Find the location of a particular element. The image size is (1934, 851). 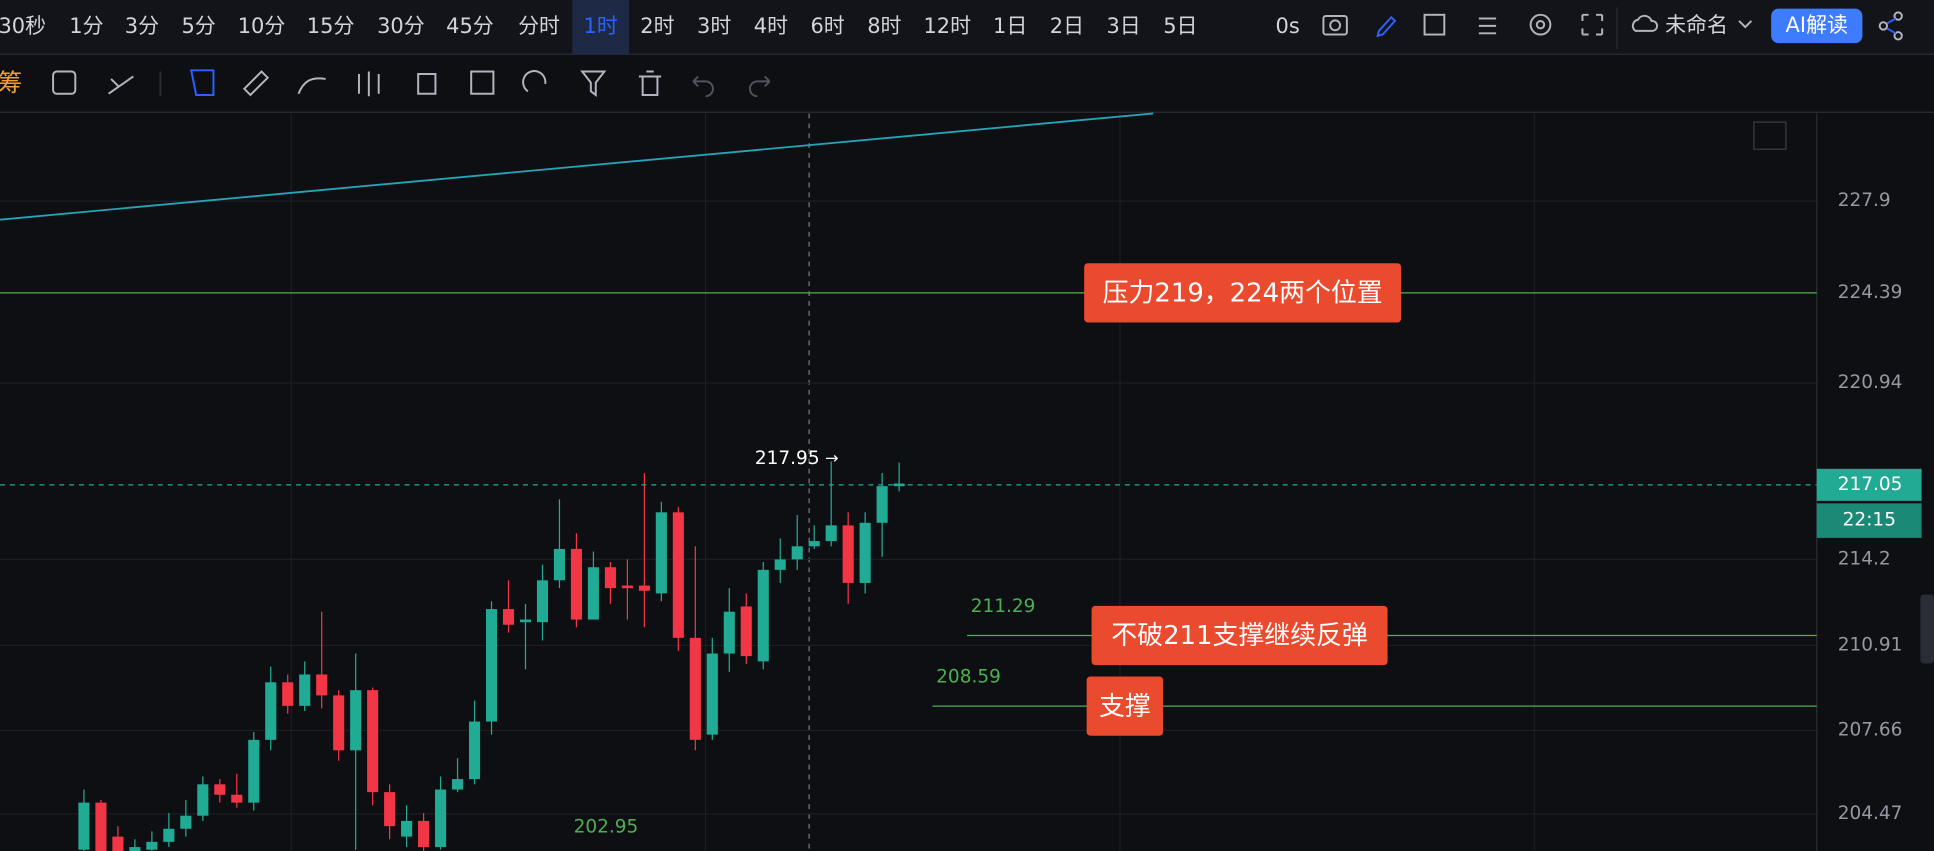

active-interval-bg is located at coordinates (601, 27).